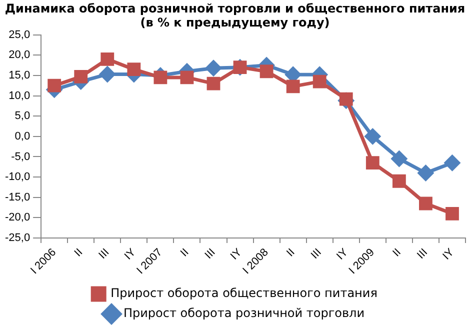 This screenshot has width=476, height=330. I want to click on chart-title: Динамика оборота розничной торговли и общественного питания, so click(235, 8).